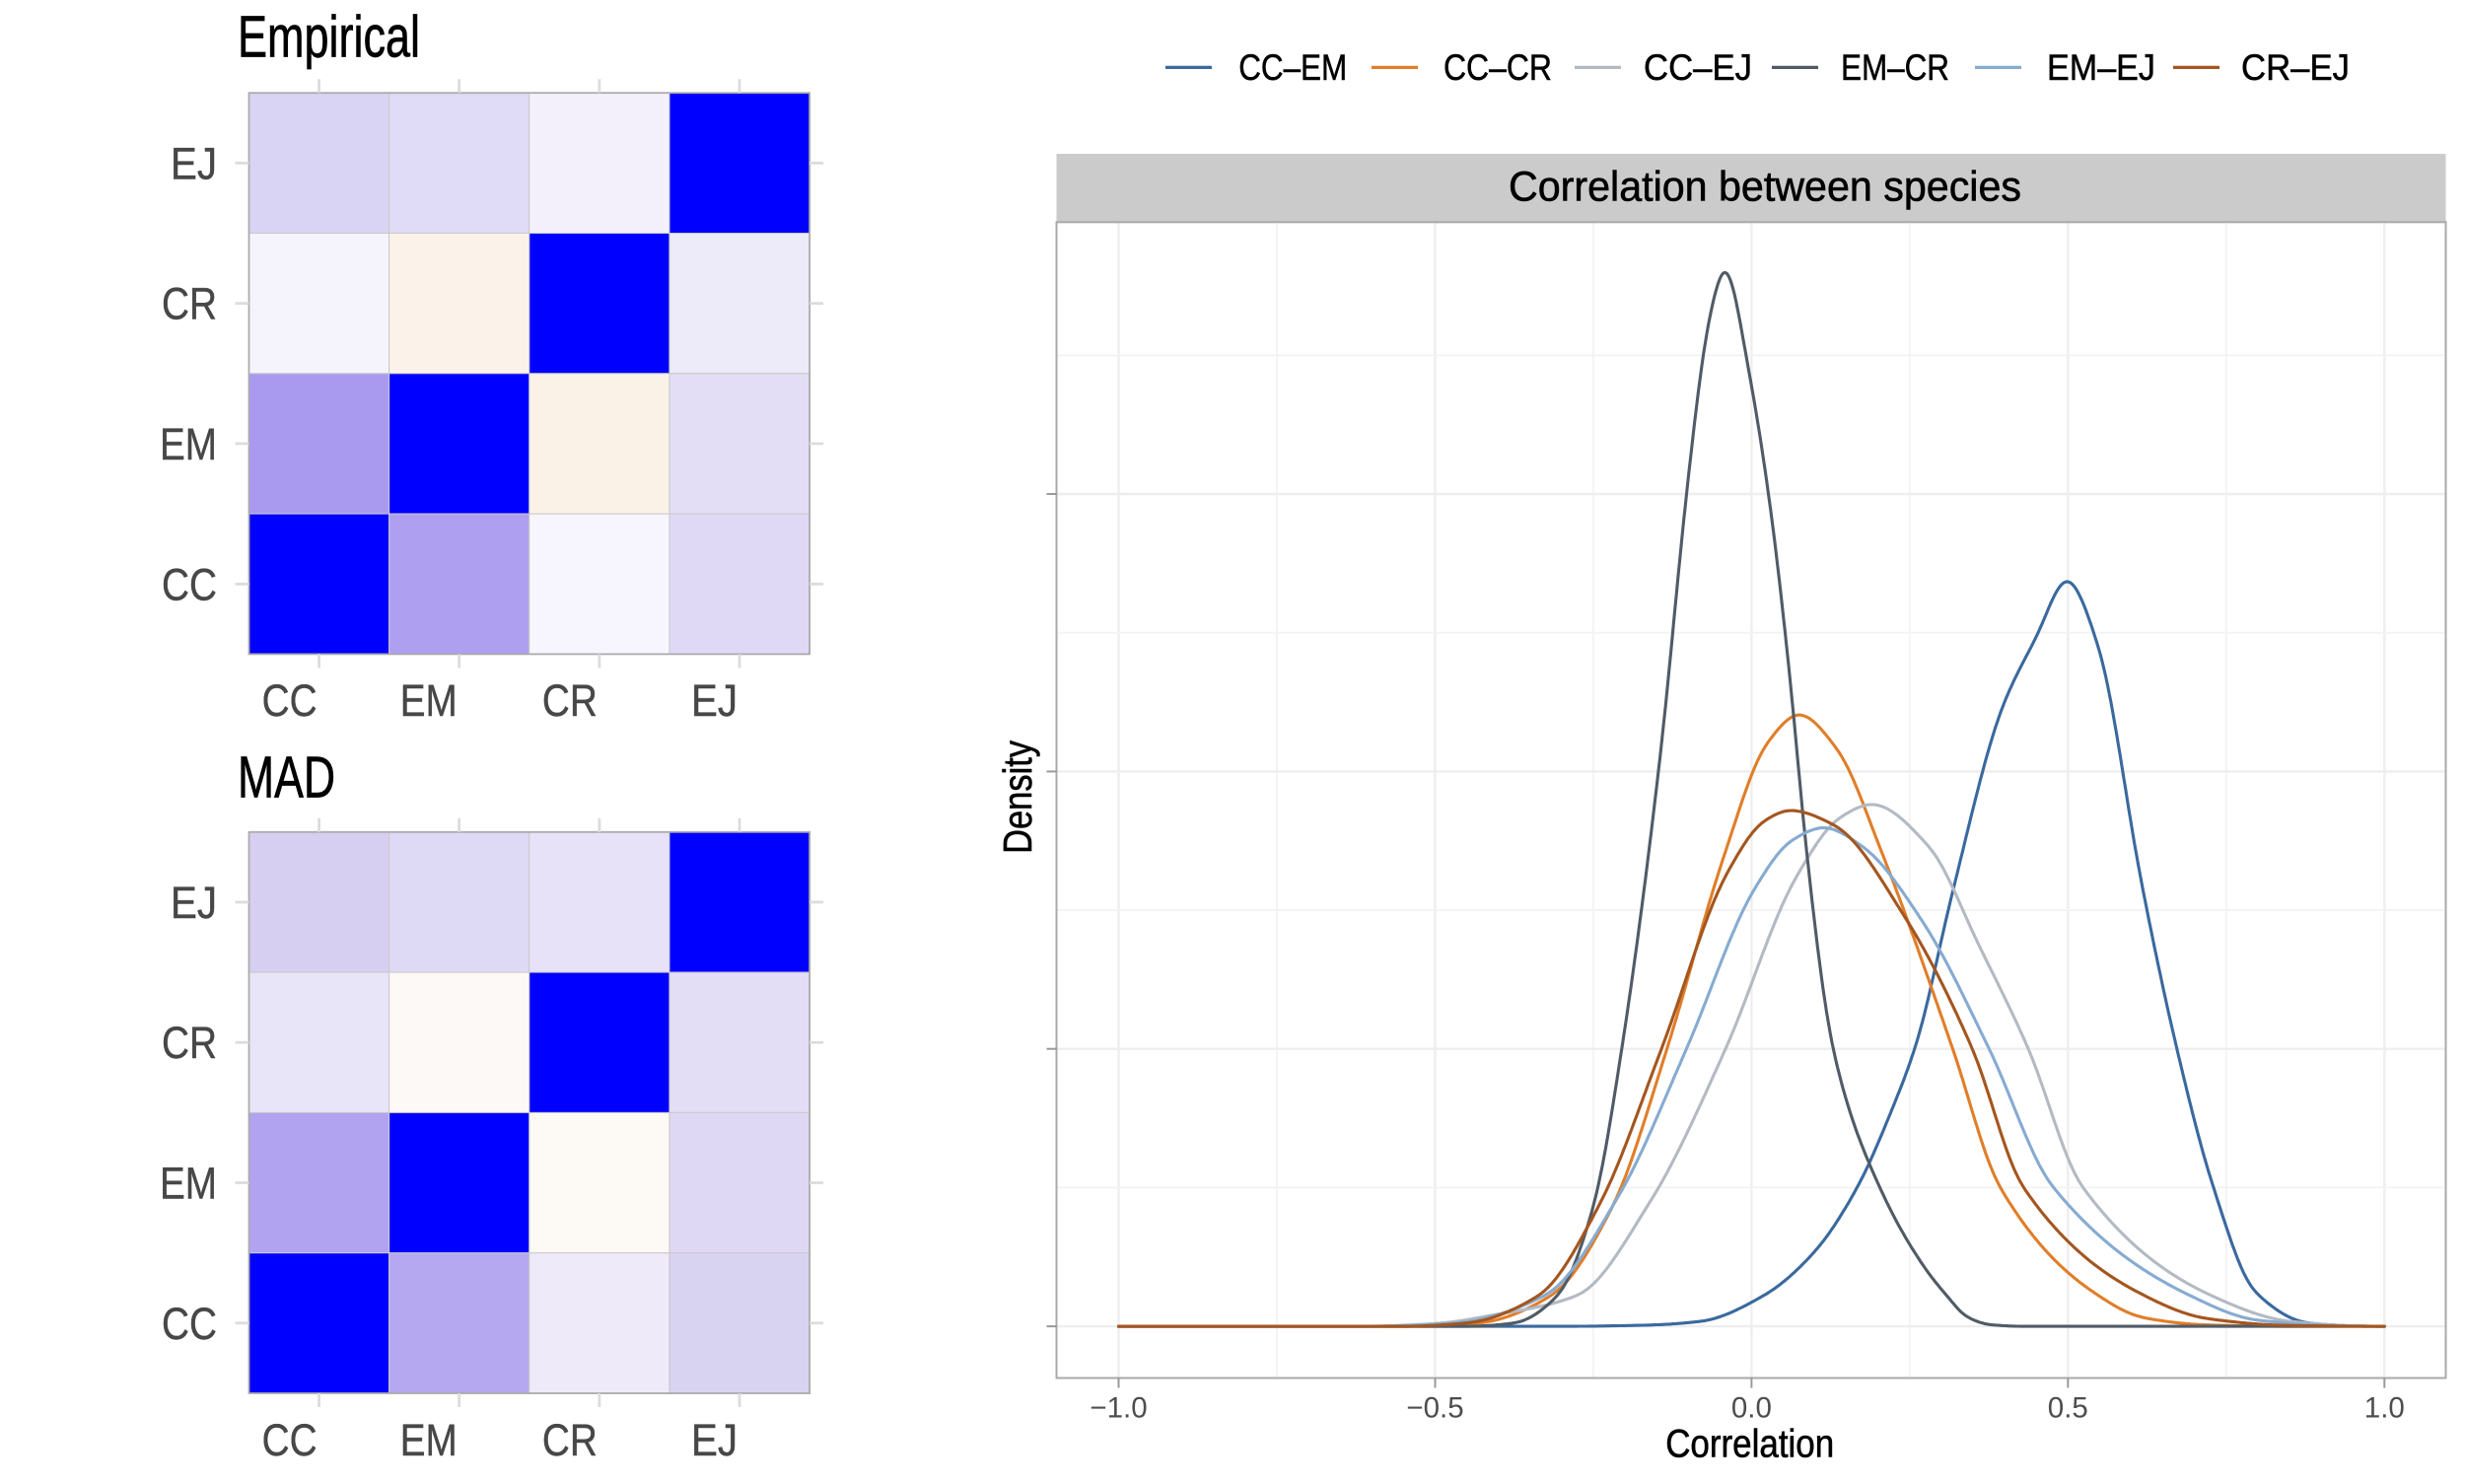 Image resolution: width=2465 pixels, height=1484 pixels. What do you see at coordinates (2295, 67) in the screenshot?
I see `svg-text: CR–EJ` at bounding box center [2295, 67].